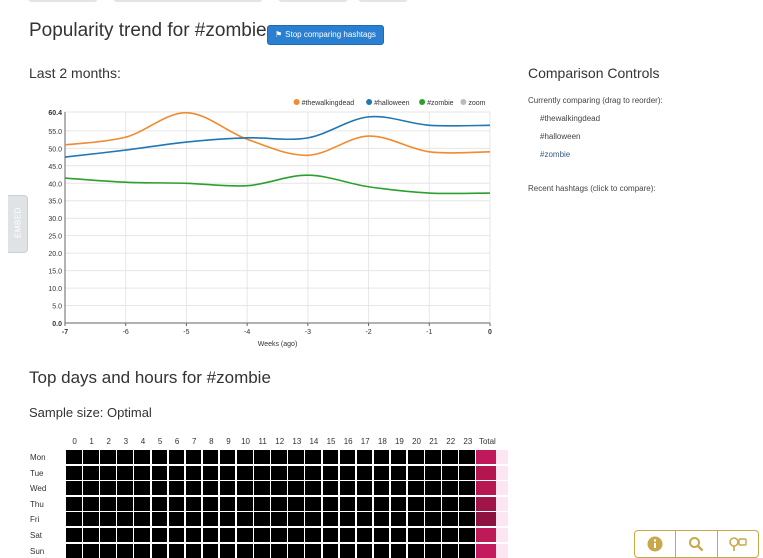 The width and height of the screenshot is (763, 558). I want to click on embed-tab: EMBED, so click(18, 224).